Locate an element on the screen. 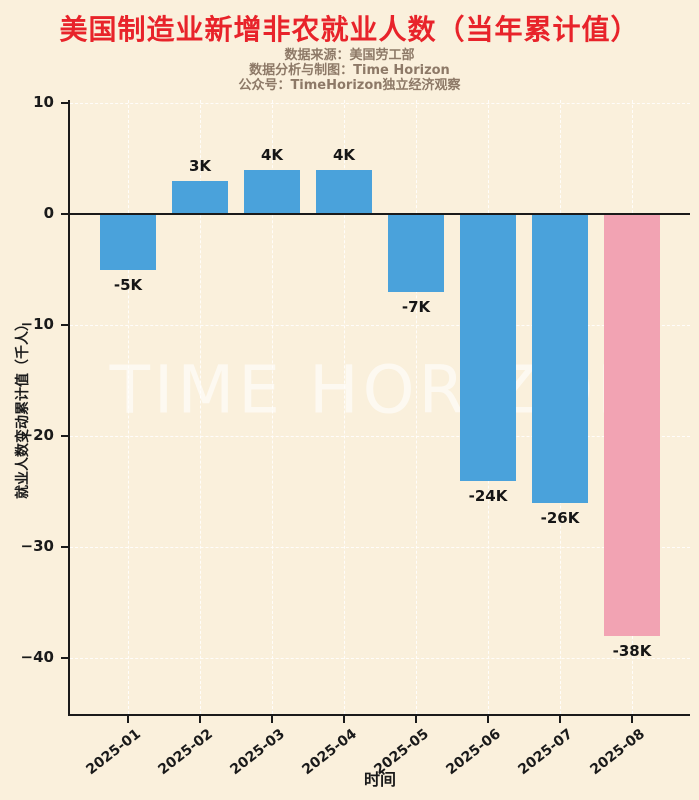 Image resolution: width=699 pixels, height=800 pixels. x-tick-label: 2025-03 is located at coordinates (257, 752).